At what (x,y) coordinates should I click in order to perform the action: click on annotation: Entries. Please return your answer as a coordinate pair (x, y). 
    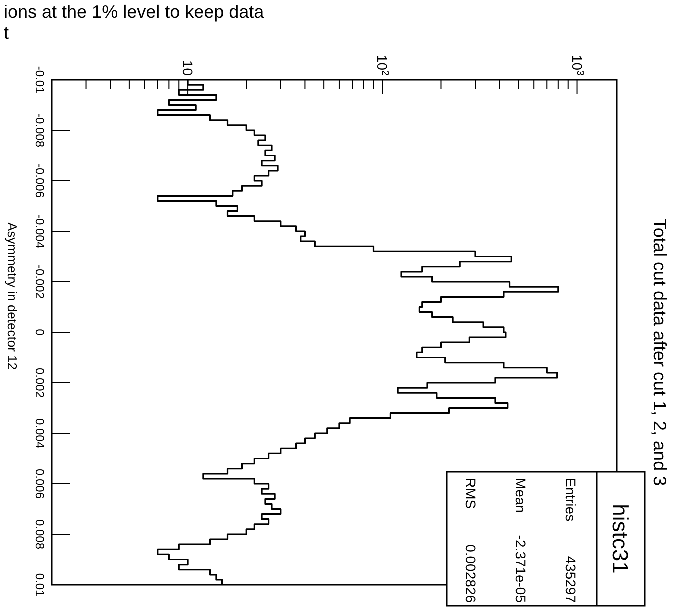
    Looking at the image, I should click on (571, 500).